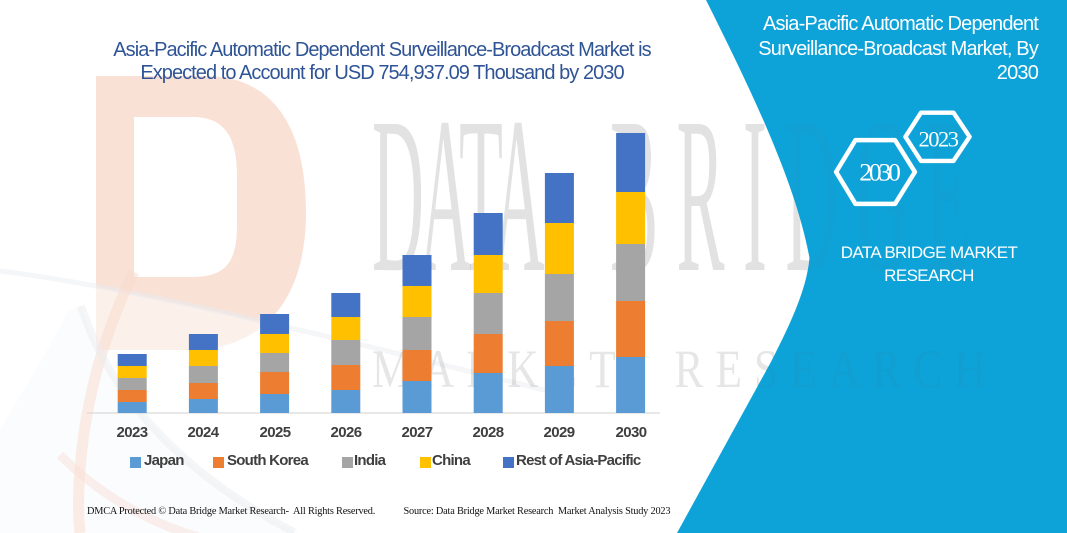  I want to click on svg-text: 2030, so click(879, 171).